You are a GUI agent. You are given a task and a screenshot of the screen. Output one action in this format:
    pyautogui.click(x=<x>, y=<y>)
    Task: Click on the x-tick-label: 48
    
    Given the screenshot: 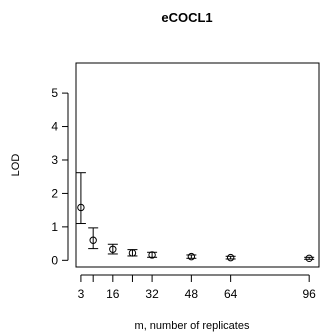 What is the action you would take?
    pyautogui.click(x=192, y=294)
    